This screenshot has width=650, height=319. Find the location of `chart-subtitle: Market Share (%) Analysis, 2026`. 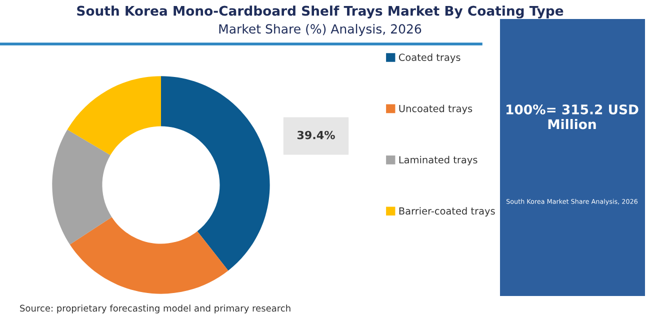

chart-subtitle: Market Share (%) Analysis, 2026 is located at coordinates (320, 30).